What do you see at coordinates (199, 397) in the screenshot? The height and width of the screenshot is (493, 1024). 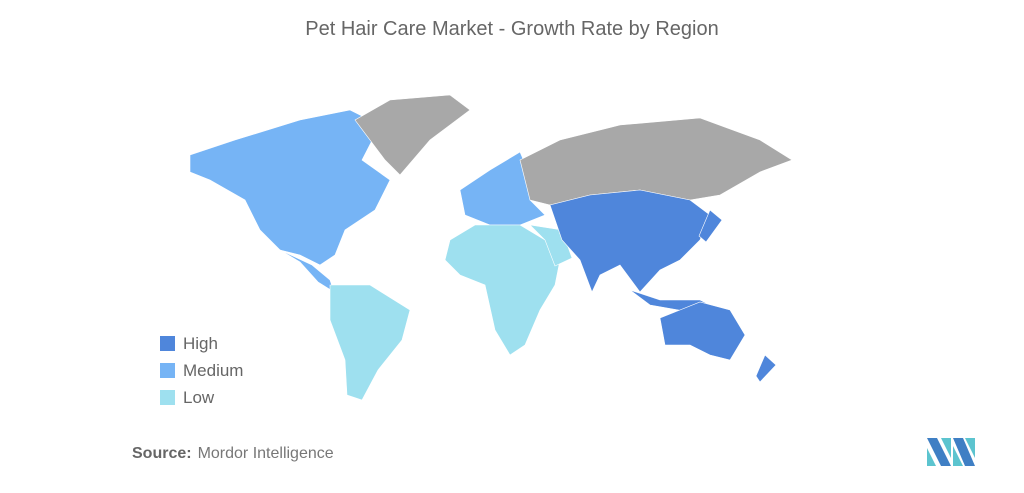 I see `legend-label: Low` at bounding box center [199, 397].